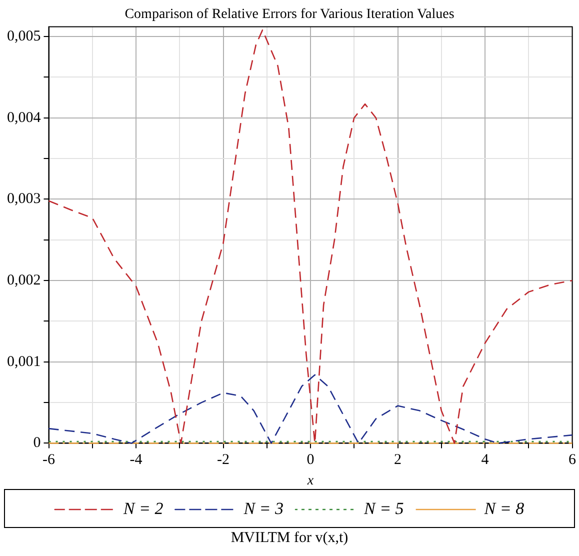 This screenshot has width=579, height=556. What do you see at coordinates (24, 118) in the screenshot?
I see `y-tick-label: 0,004` at bounding box center [24, 118].